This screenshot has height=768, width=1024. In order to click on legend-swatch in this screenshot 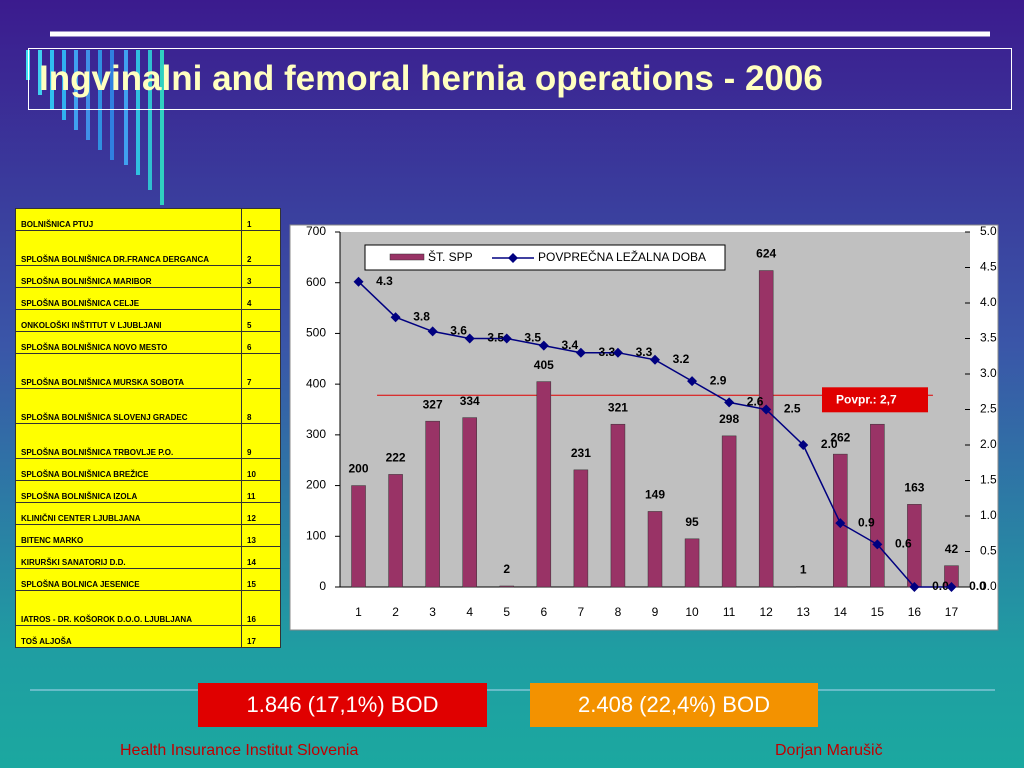, I will do `click(407, 257)`.